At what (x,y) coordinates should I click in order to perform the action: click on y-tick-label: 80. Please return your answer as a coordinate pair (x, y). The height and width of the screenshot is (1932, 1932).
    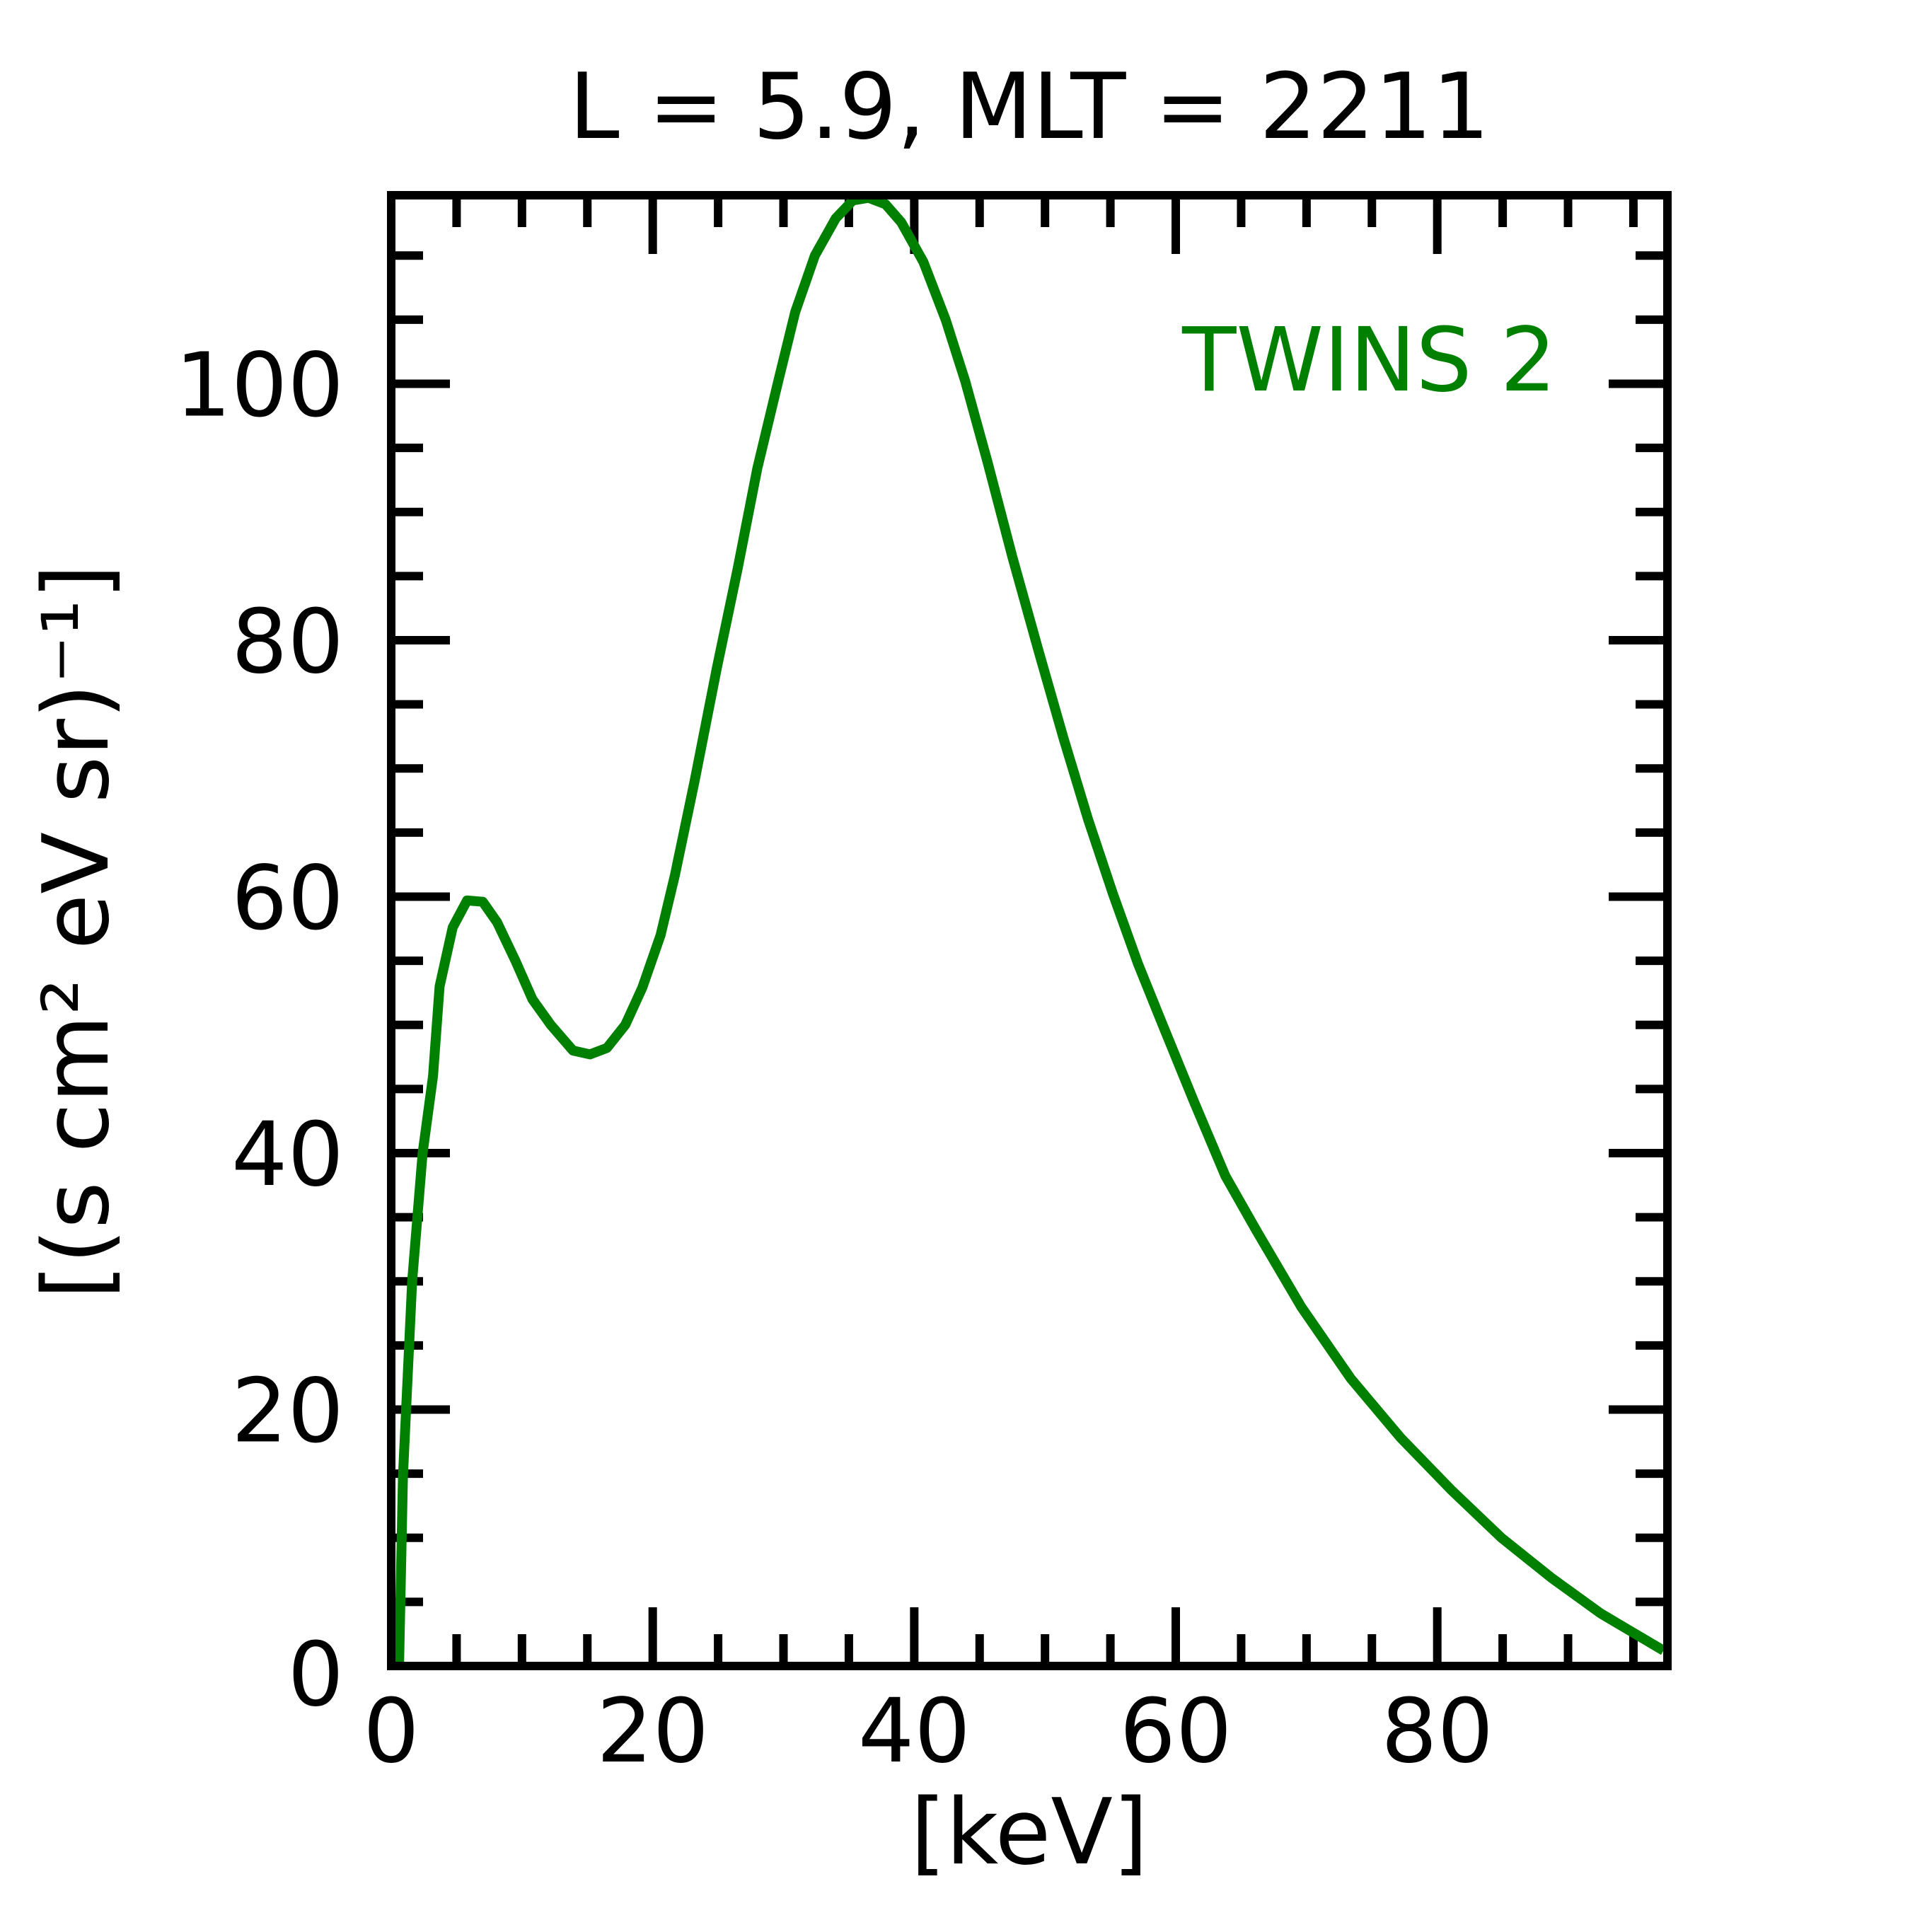
    Looking at the image, I should click on (287, 642).